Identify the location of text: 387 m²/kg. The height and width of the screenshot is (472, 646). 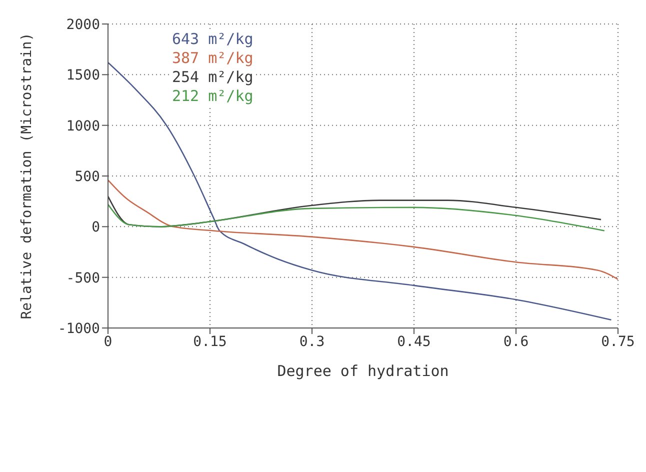
(213, 58).